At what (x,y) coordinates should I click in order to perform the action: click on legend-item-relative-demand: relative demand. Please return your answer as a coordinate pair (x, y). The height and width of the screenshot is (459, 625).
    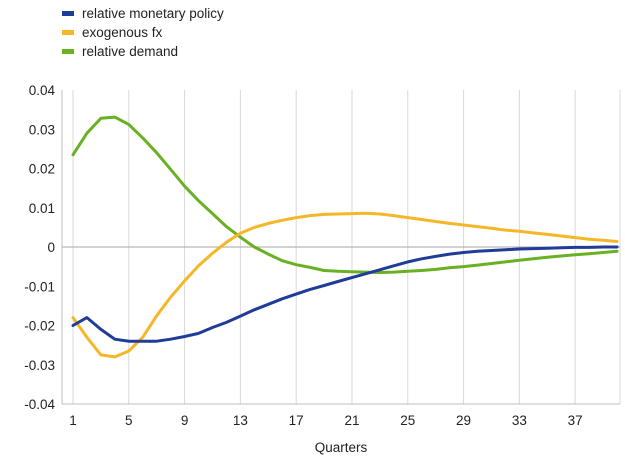
    Looking at the image, I should click on (143, 51).